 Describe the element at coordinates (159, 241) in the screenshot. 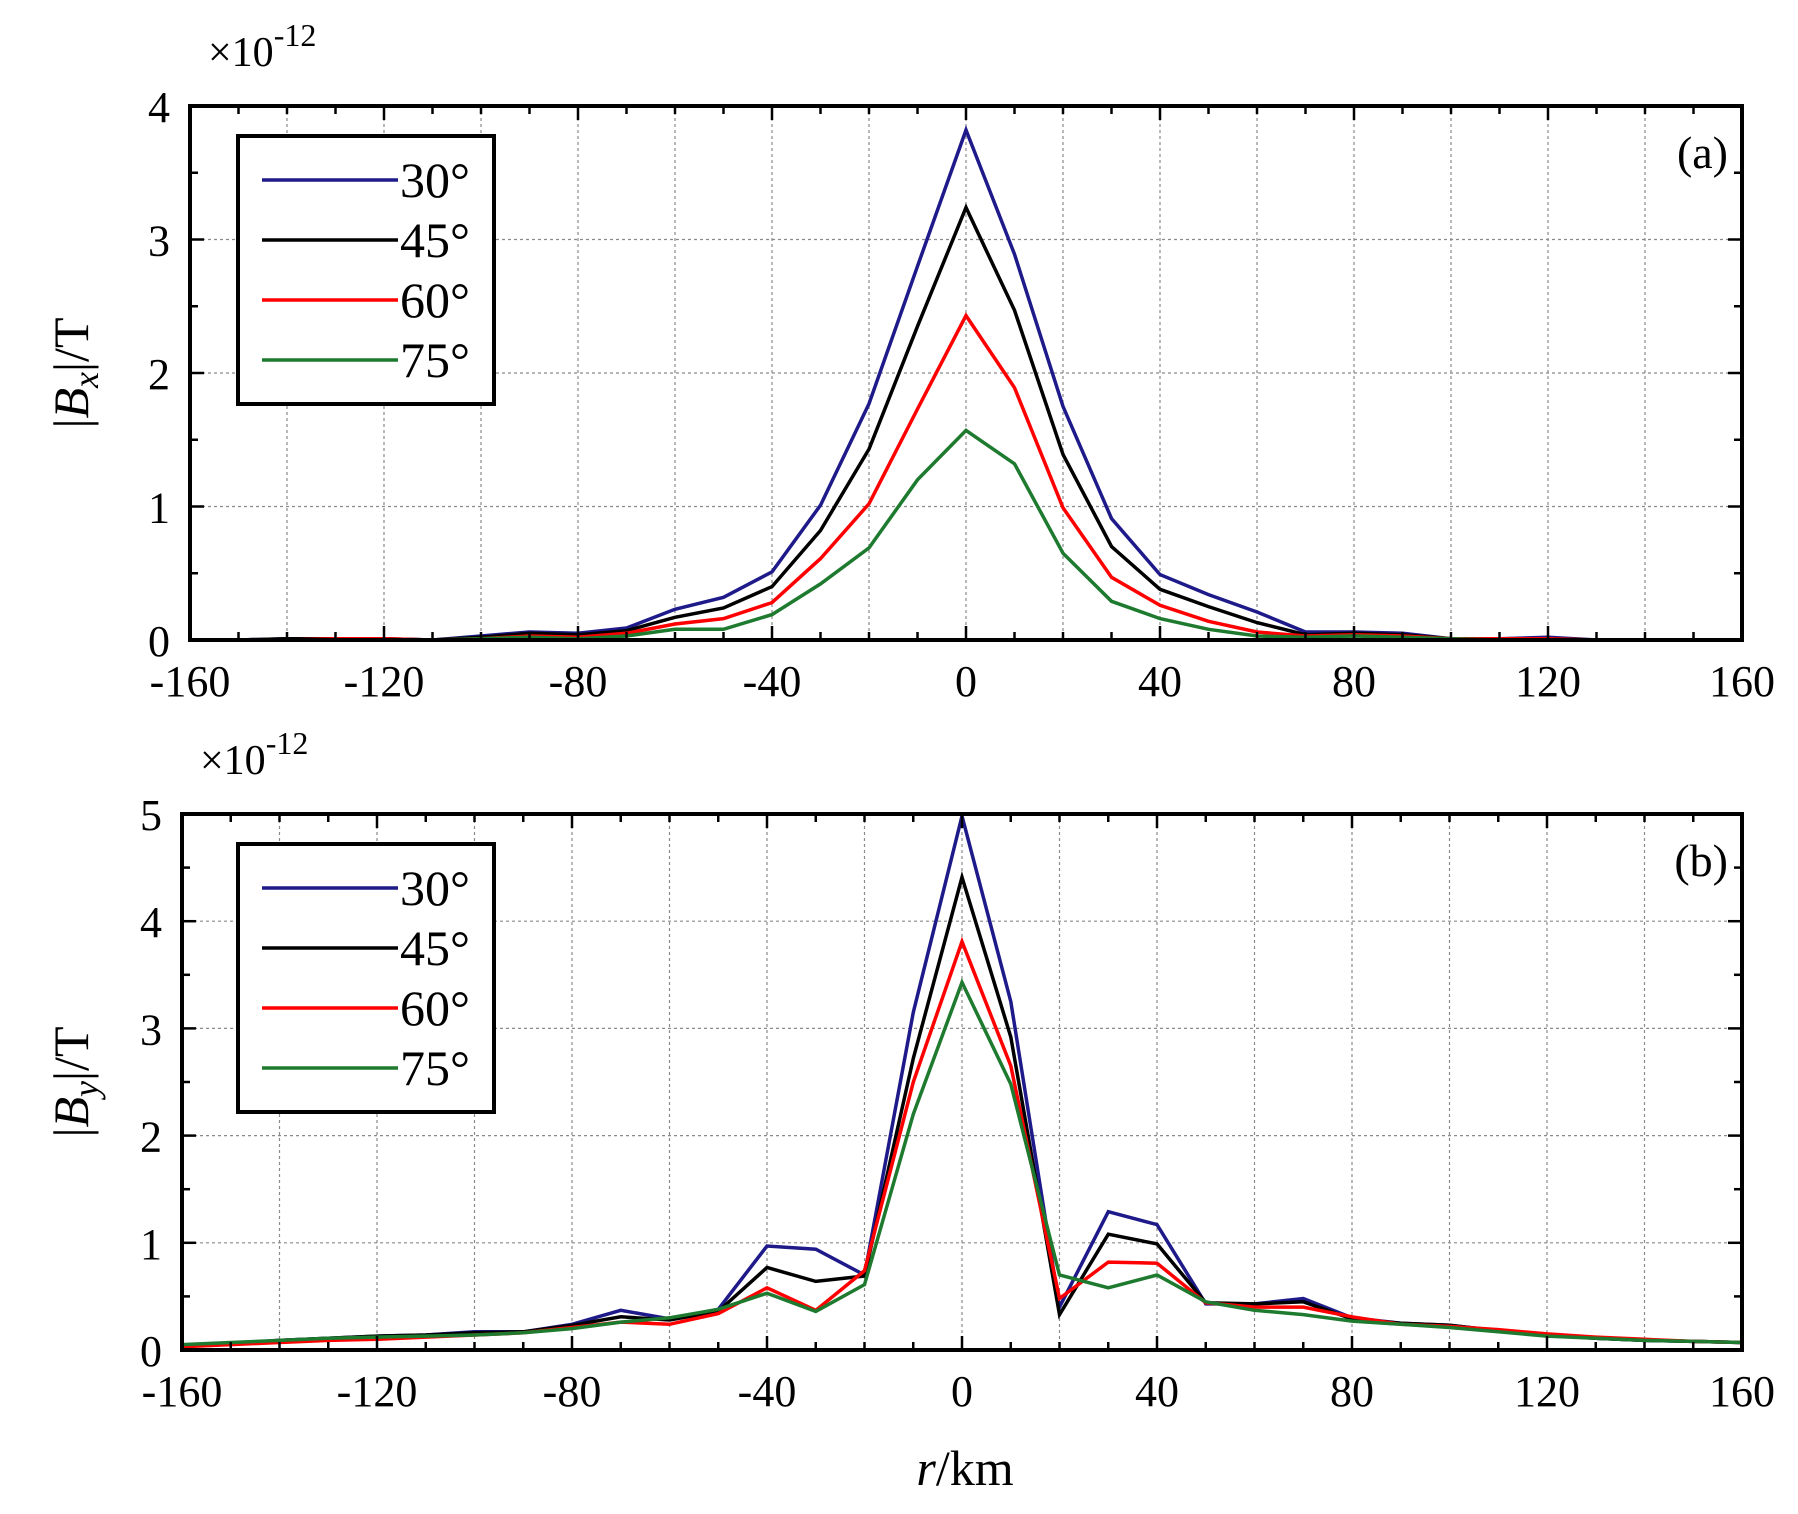

I see `panel-a-y-tick-label: 3` at that location.